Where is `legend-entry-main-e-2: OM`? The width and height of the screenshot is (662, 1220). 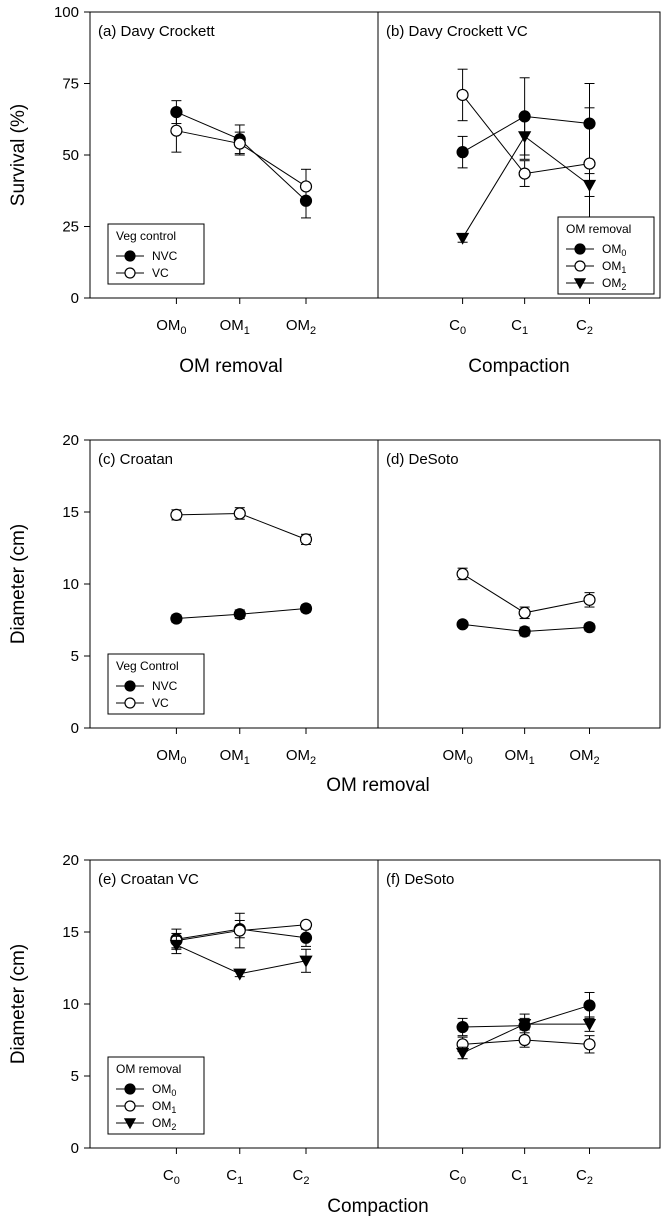 legend-entry-main-e-2: OM is located at coordinates (161, 1123).